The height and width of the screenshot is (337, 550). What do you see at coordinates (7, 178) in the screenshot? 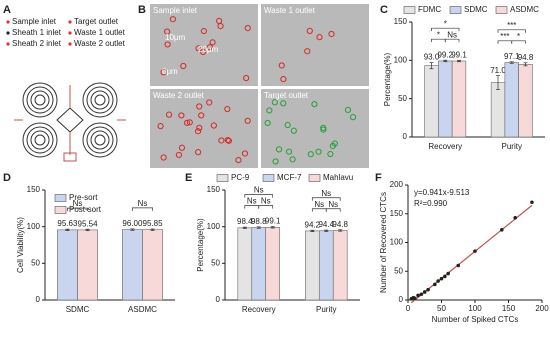
I see `panel-label: D` at bounding box center [7, 178].